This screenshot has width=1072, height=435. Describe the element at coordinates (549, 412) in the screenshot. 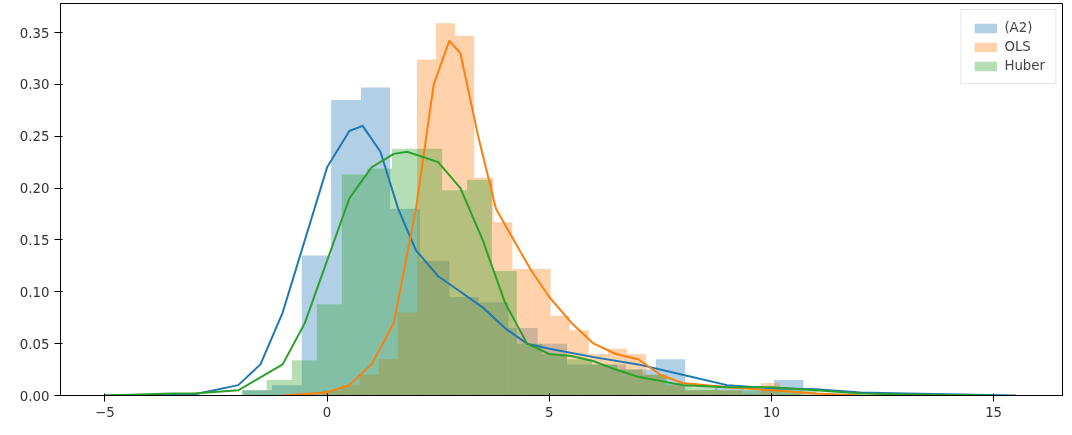

I see `x-tick-label: 5` at that location.